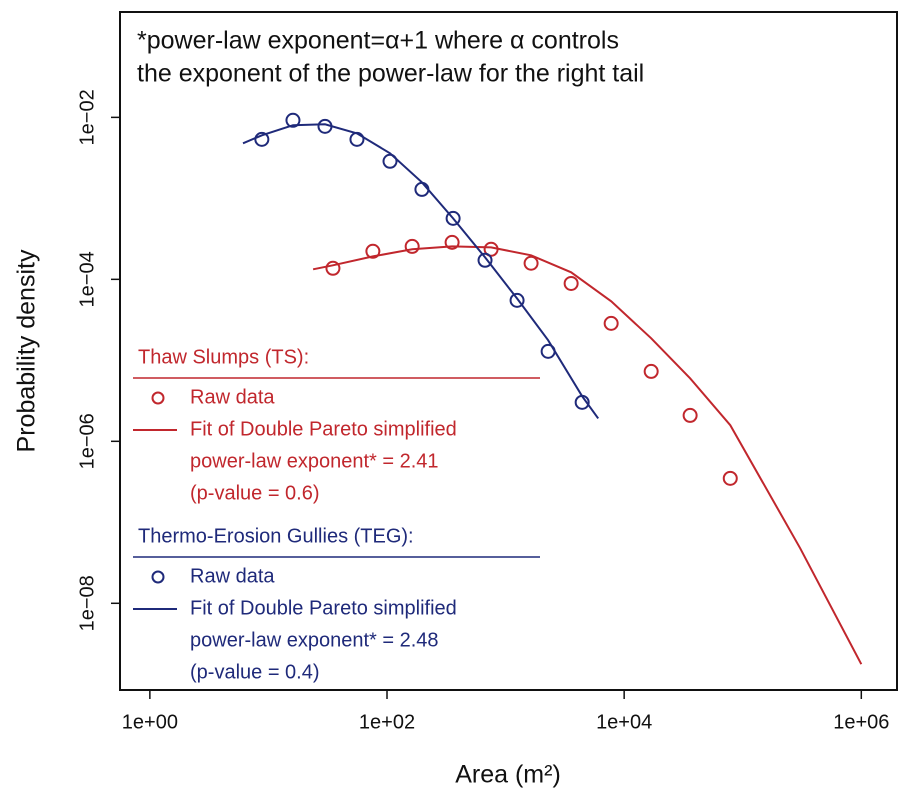  Describe the element at coordinates (255, 493) in the screenshot. I see `legend-label: (p-value = 0.6)` at that location.